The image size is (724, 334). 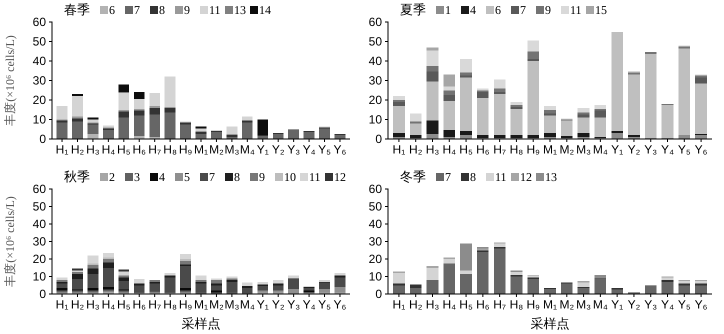 What do you see at coordinates (375, 259) in the screenshot?
I see `y-tick-label: 20` at bounding box center [375, 259].